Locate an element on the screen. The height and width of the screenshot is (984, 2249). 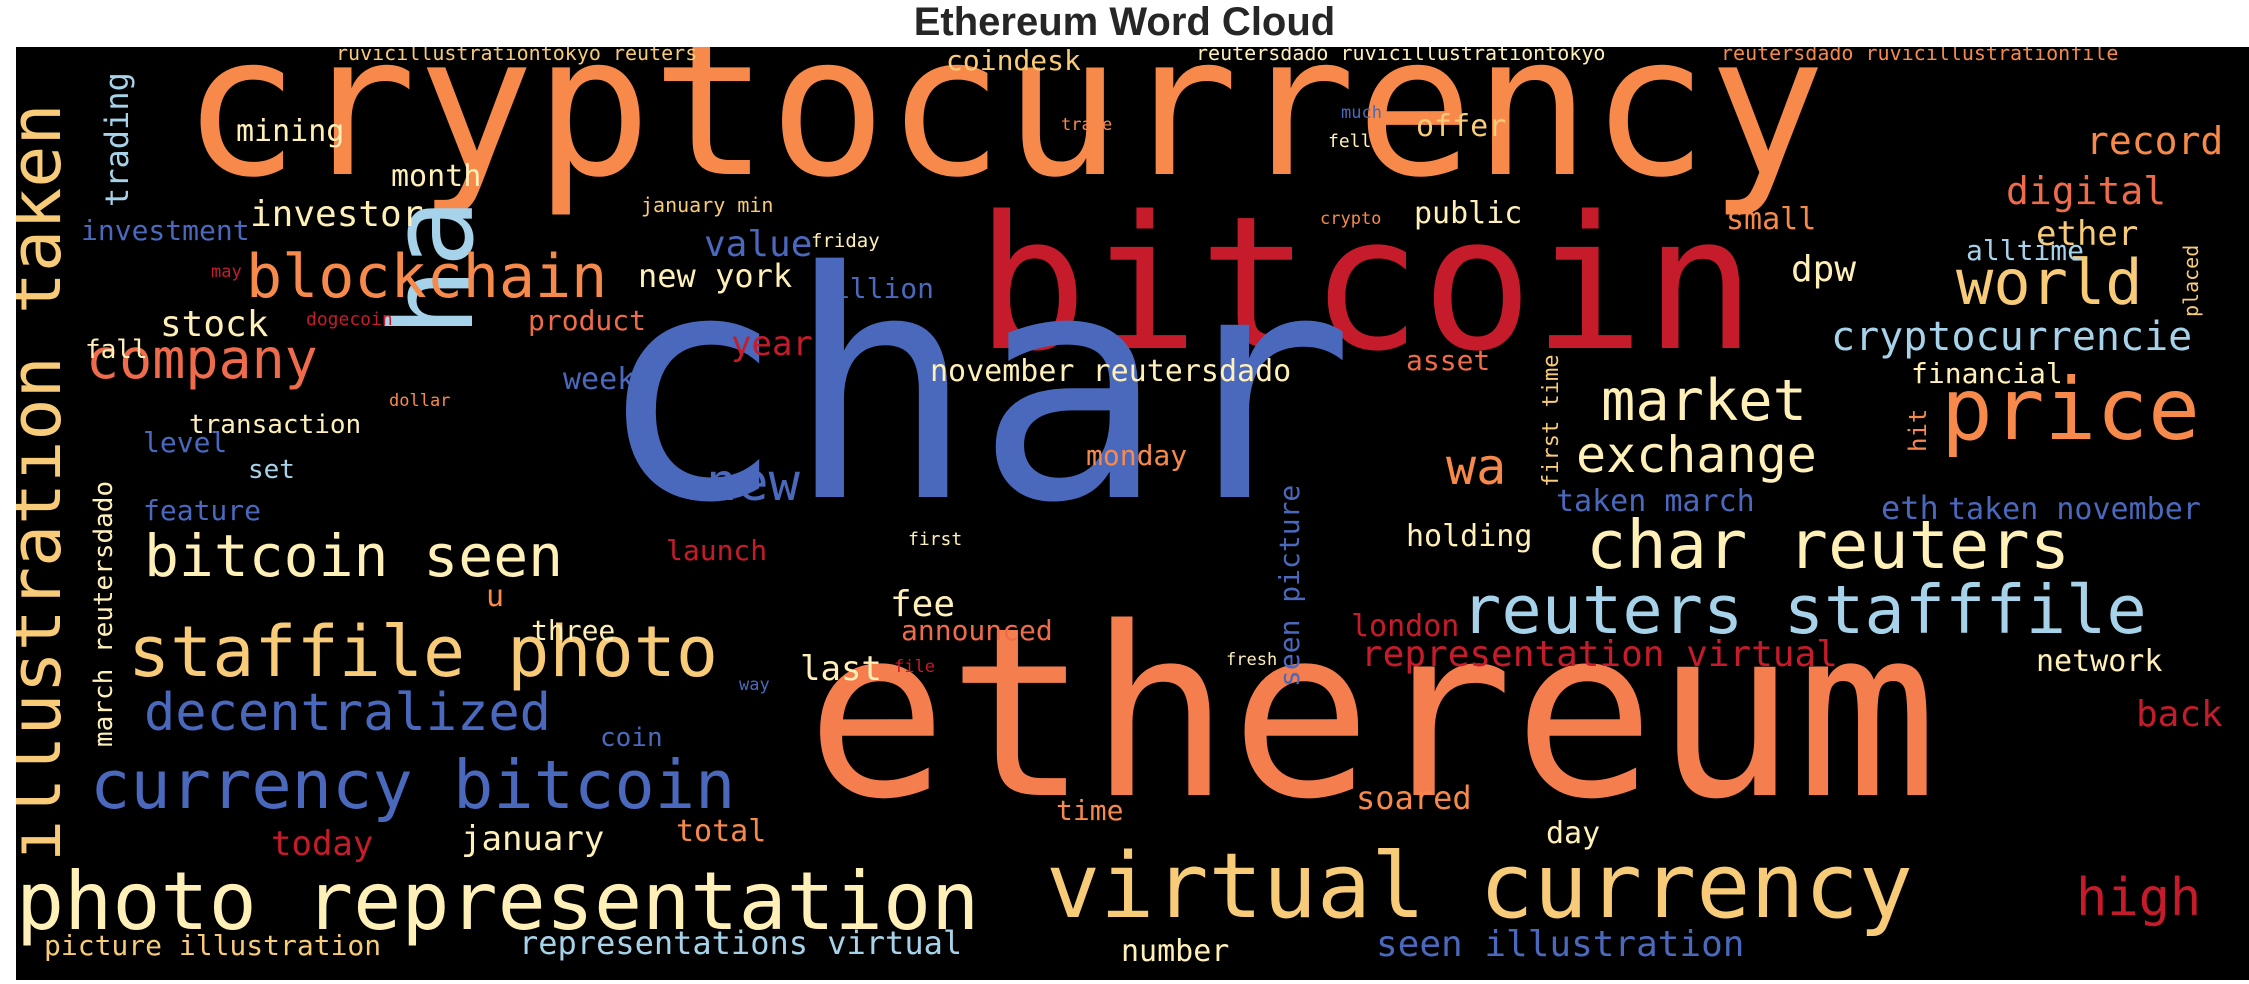
cloud-word: feature is located at coordinates (202, 510).